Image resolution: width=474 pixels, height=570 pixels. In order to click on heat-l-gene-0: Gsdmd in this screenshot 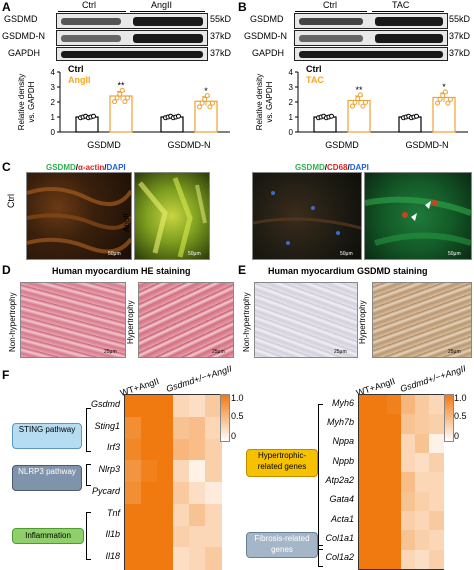, I will do `click(105, 403)`.